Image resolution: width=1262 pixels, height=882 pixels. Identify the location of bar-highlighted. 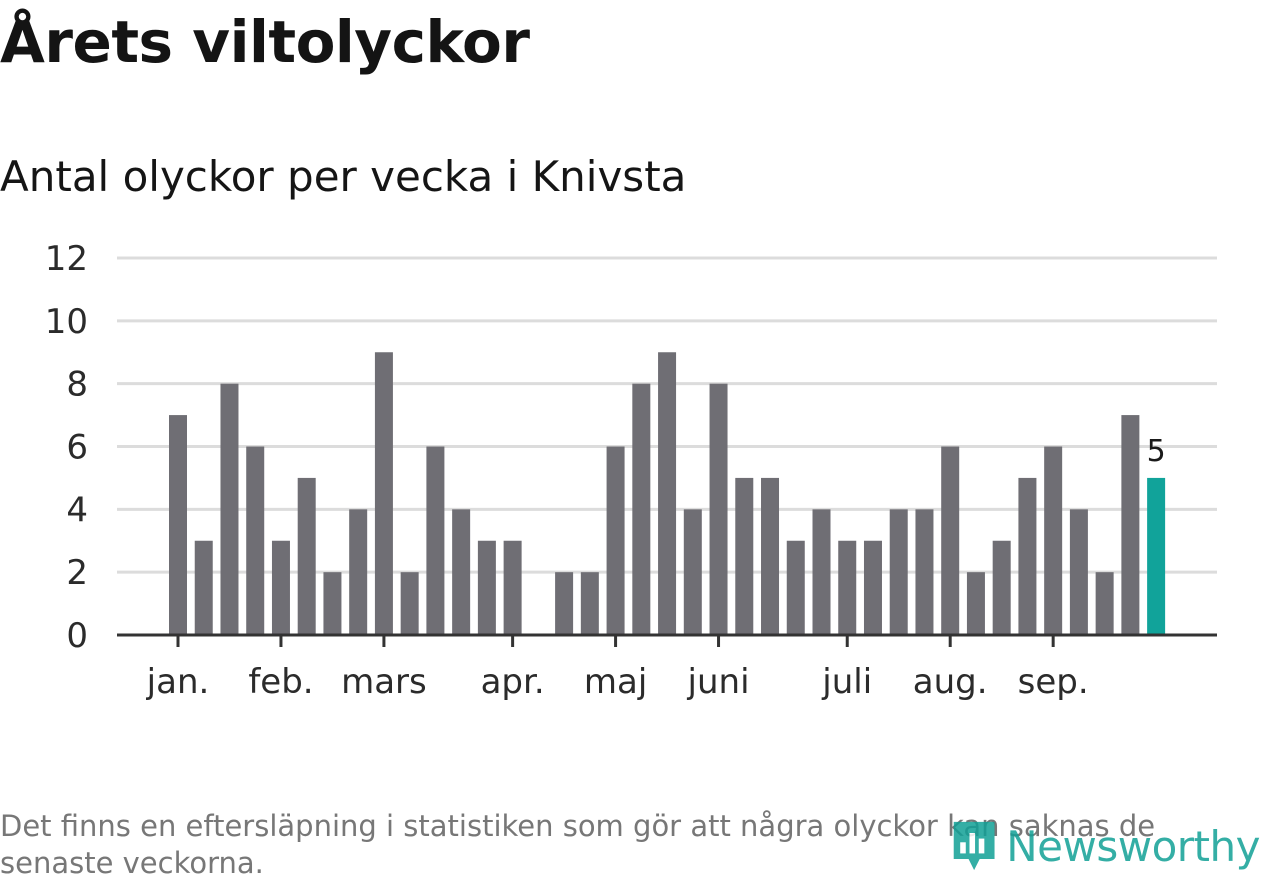
(1156, 556).